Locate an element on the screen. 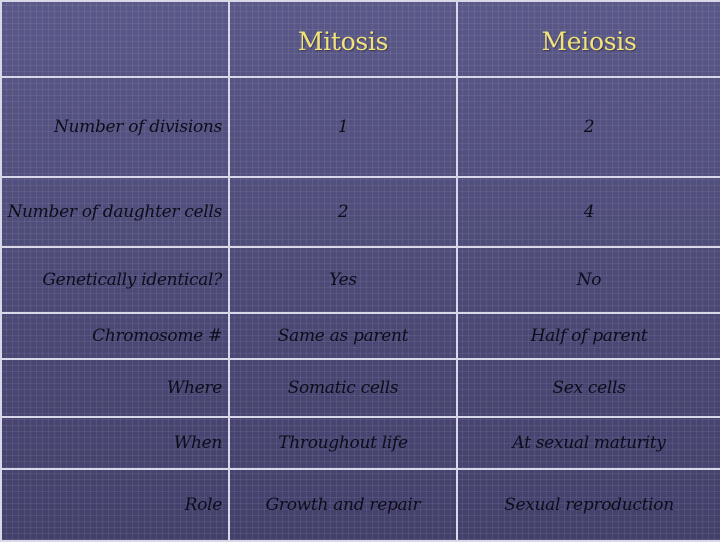  table-row: Number of daughter cells 2 4 is located at coordinates (360, 212).